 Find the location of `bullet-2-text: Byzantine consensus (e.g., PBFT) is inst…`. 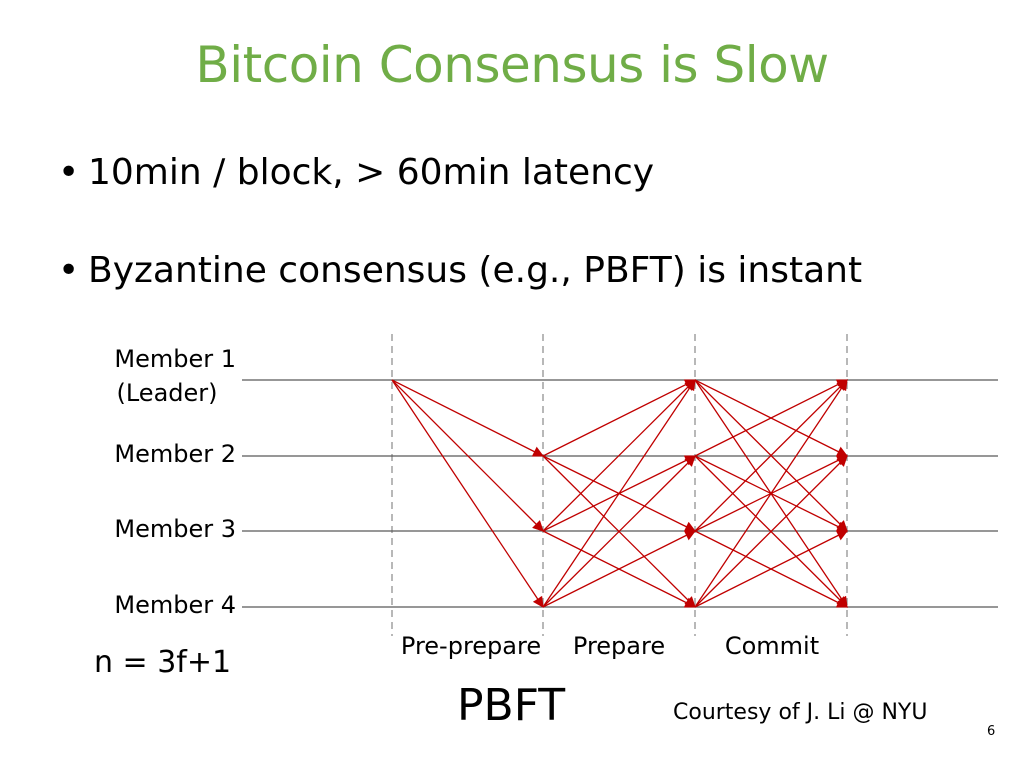

bullet-2-text: Byzantine consensus (e.g., PBFT) is inst… is located at coordinates (475, 270).